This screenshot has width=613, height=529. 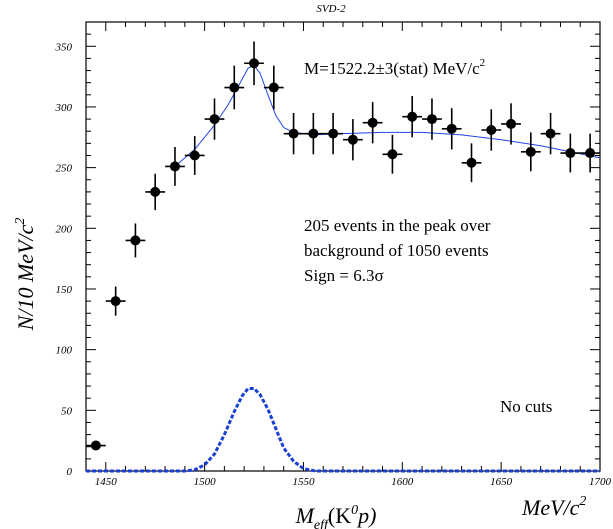 I want to click on y-tick-label: 300, so click(x=64, y=108).